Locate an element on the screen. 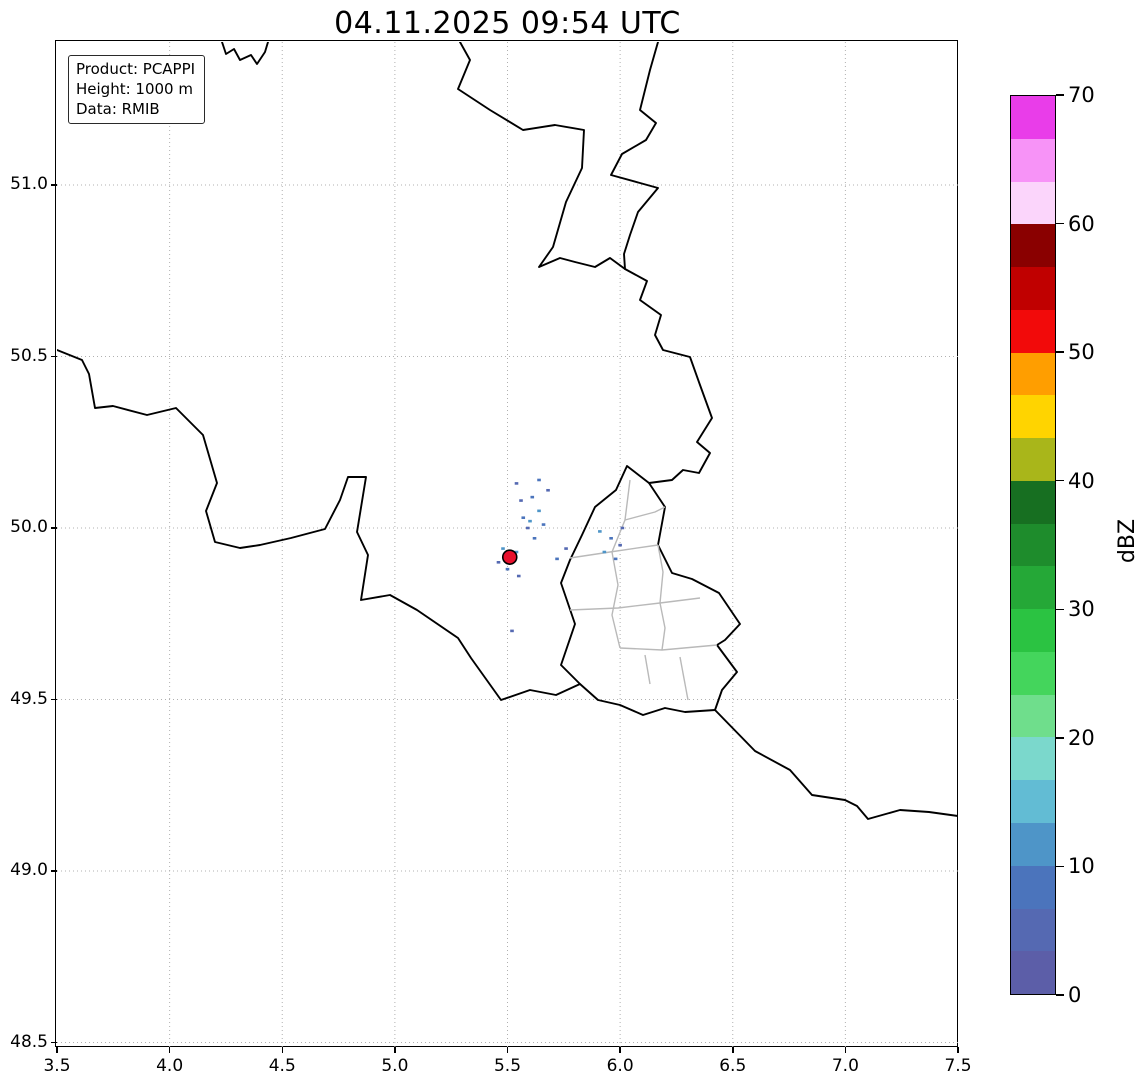 This screenshot has height=1084, width=1145. figure-title: 04.11.2025 09:54 UTC is located at coordinates (507, 23).